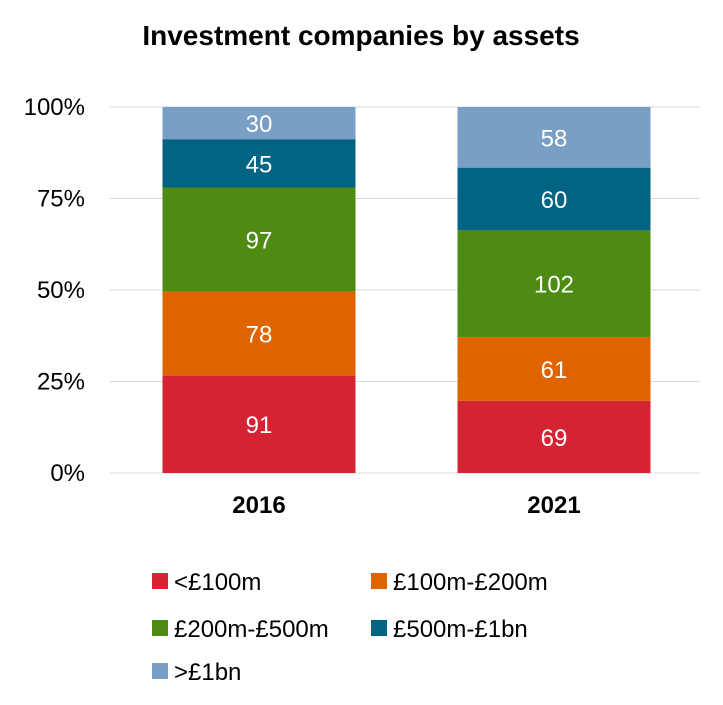  I want to click on legend-label: <£100m, so click(217, 582).